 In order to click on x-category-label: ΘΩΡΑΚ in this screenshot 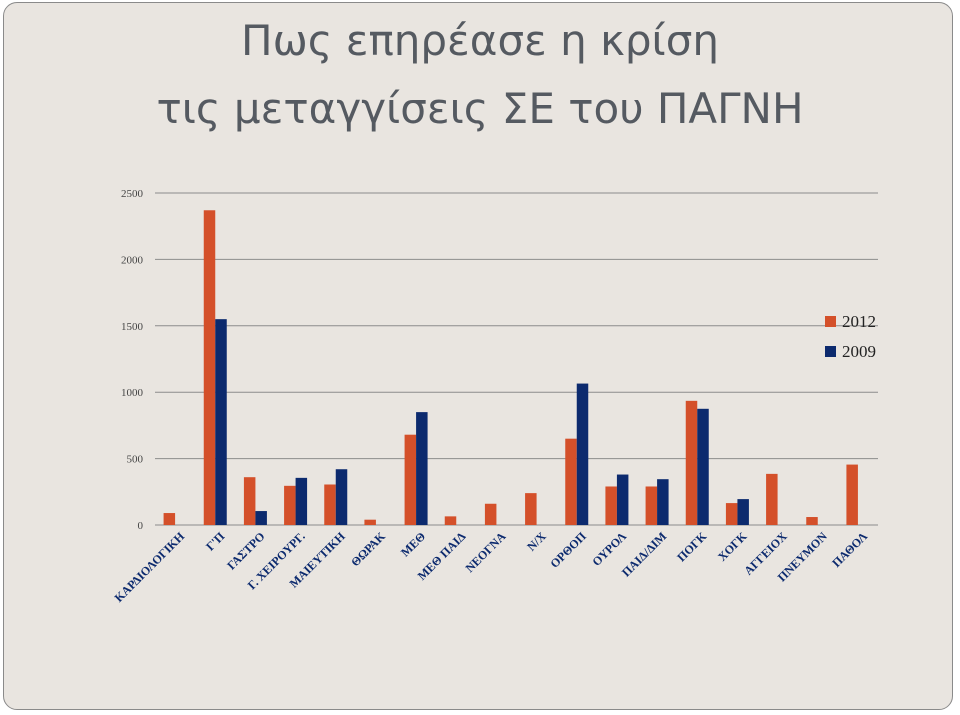, I will do `click(368, 549)`.